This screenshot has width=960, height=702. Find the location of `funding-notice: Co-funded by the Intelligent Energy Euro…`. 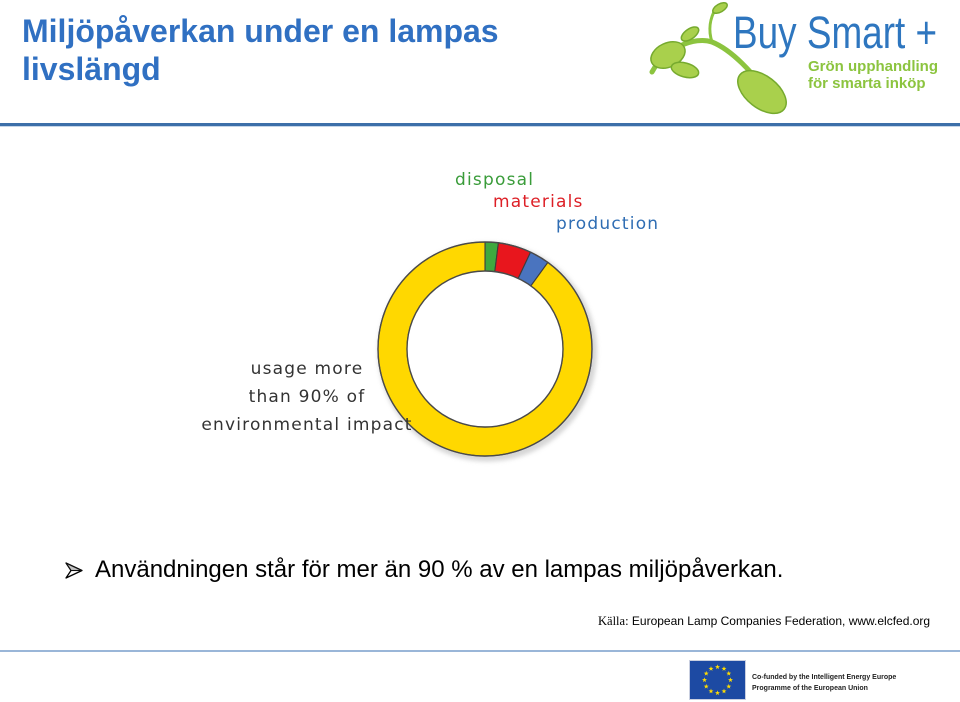

funding-notice: Co-funded by the Intelligent Energy Euro… is located at coordinates (824, 683).